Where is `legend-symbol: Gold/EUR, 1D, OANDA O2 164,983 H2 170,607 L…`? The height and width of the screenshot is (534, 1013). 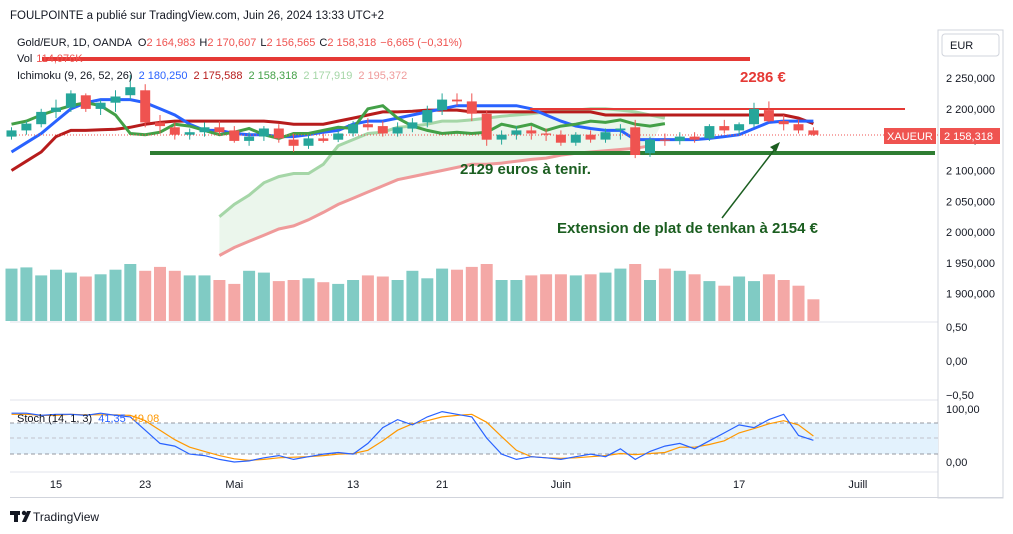
legend-symbol: Gold/EUR, 1D, OANDA O2 164,983 H2 170,607 L… is located at coordinates (239, 43).